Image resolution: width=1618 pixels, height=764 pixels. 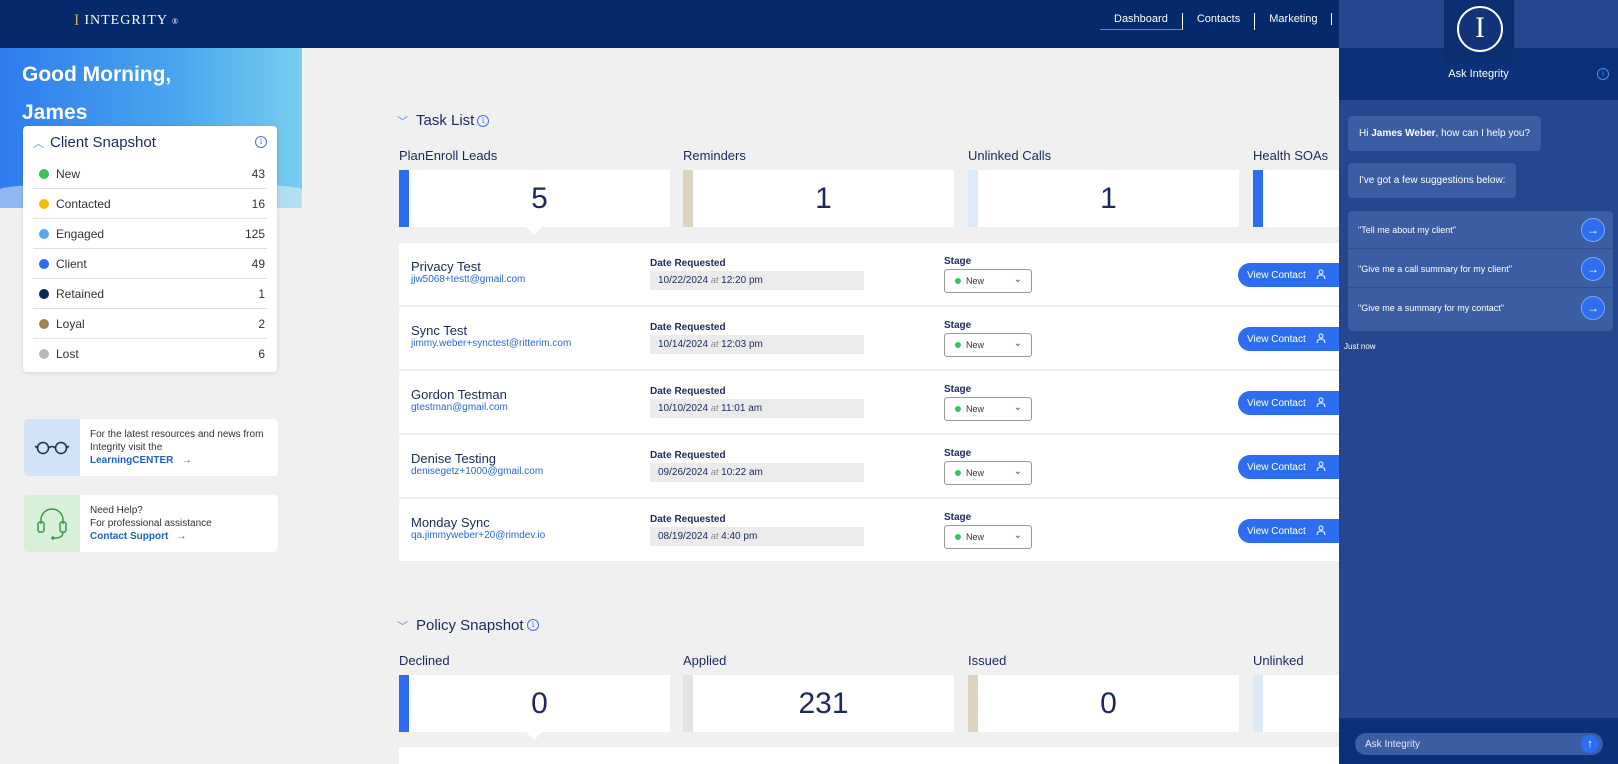 What do you see at coordinates (491, 343) in the screenshot?
I see `contact-email: jimmy.weber+synctest@ritterim.com` at bounding box center [491, 343].